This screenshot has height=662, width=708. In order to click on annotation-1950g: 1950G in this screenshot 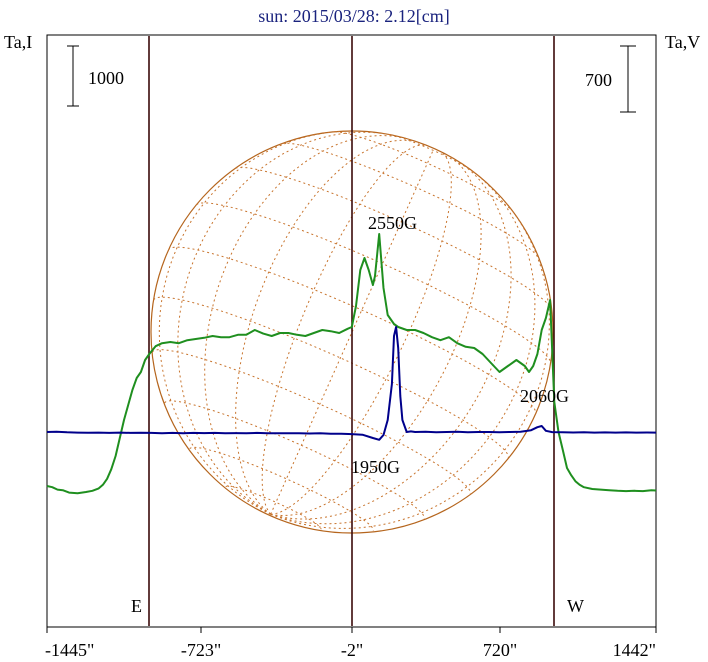, I will do `click(375, 467)`.